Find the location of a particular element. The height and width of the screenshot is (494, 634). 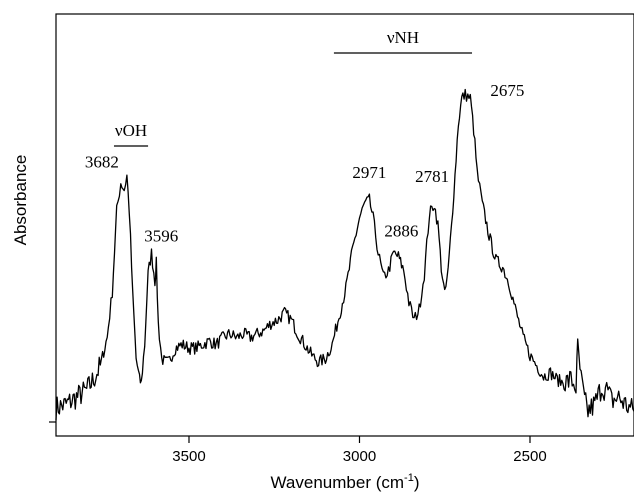

x-tick-label-3000: 3000 is located at coordinates (359, 456).